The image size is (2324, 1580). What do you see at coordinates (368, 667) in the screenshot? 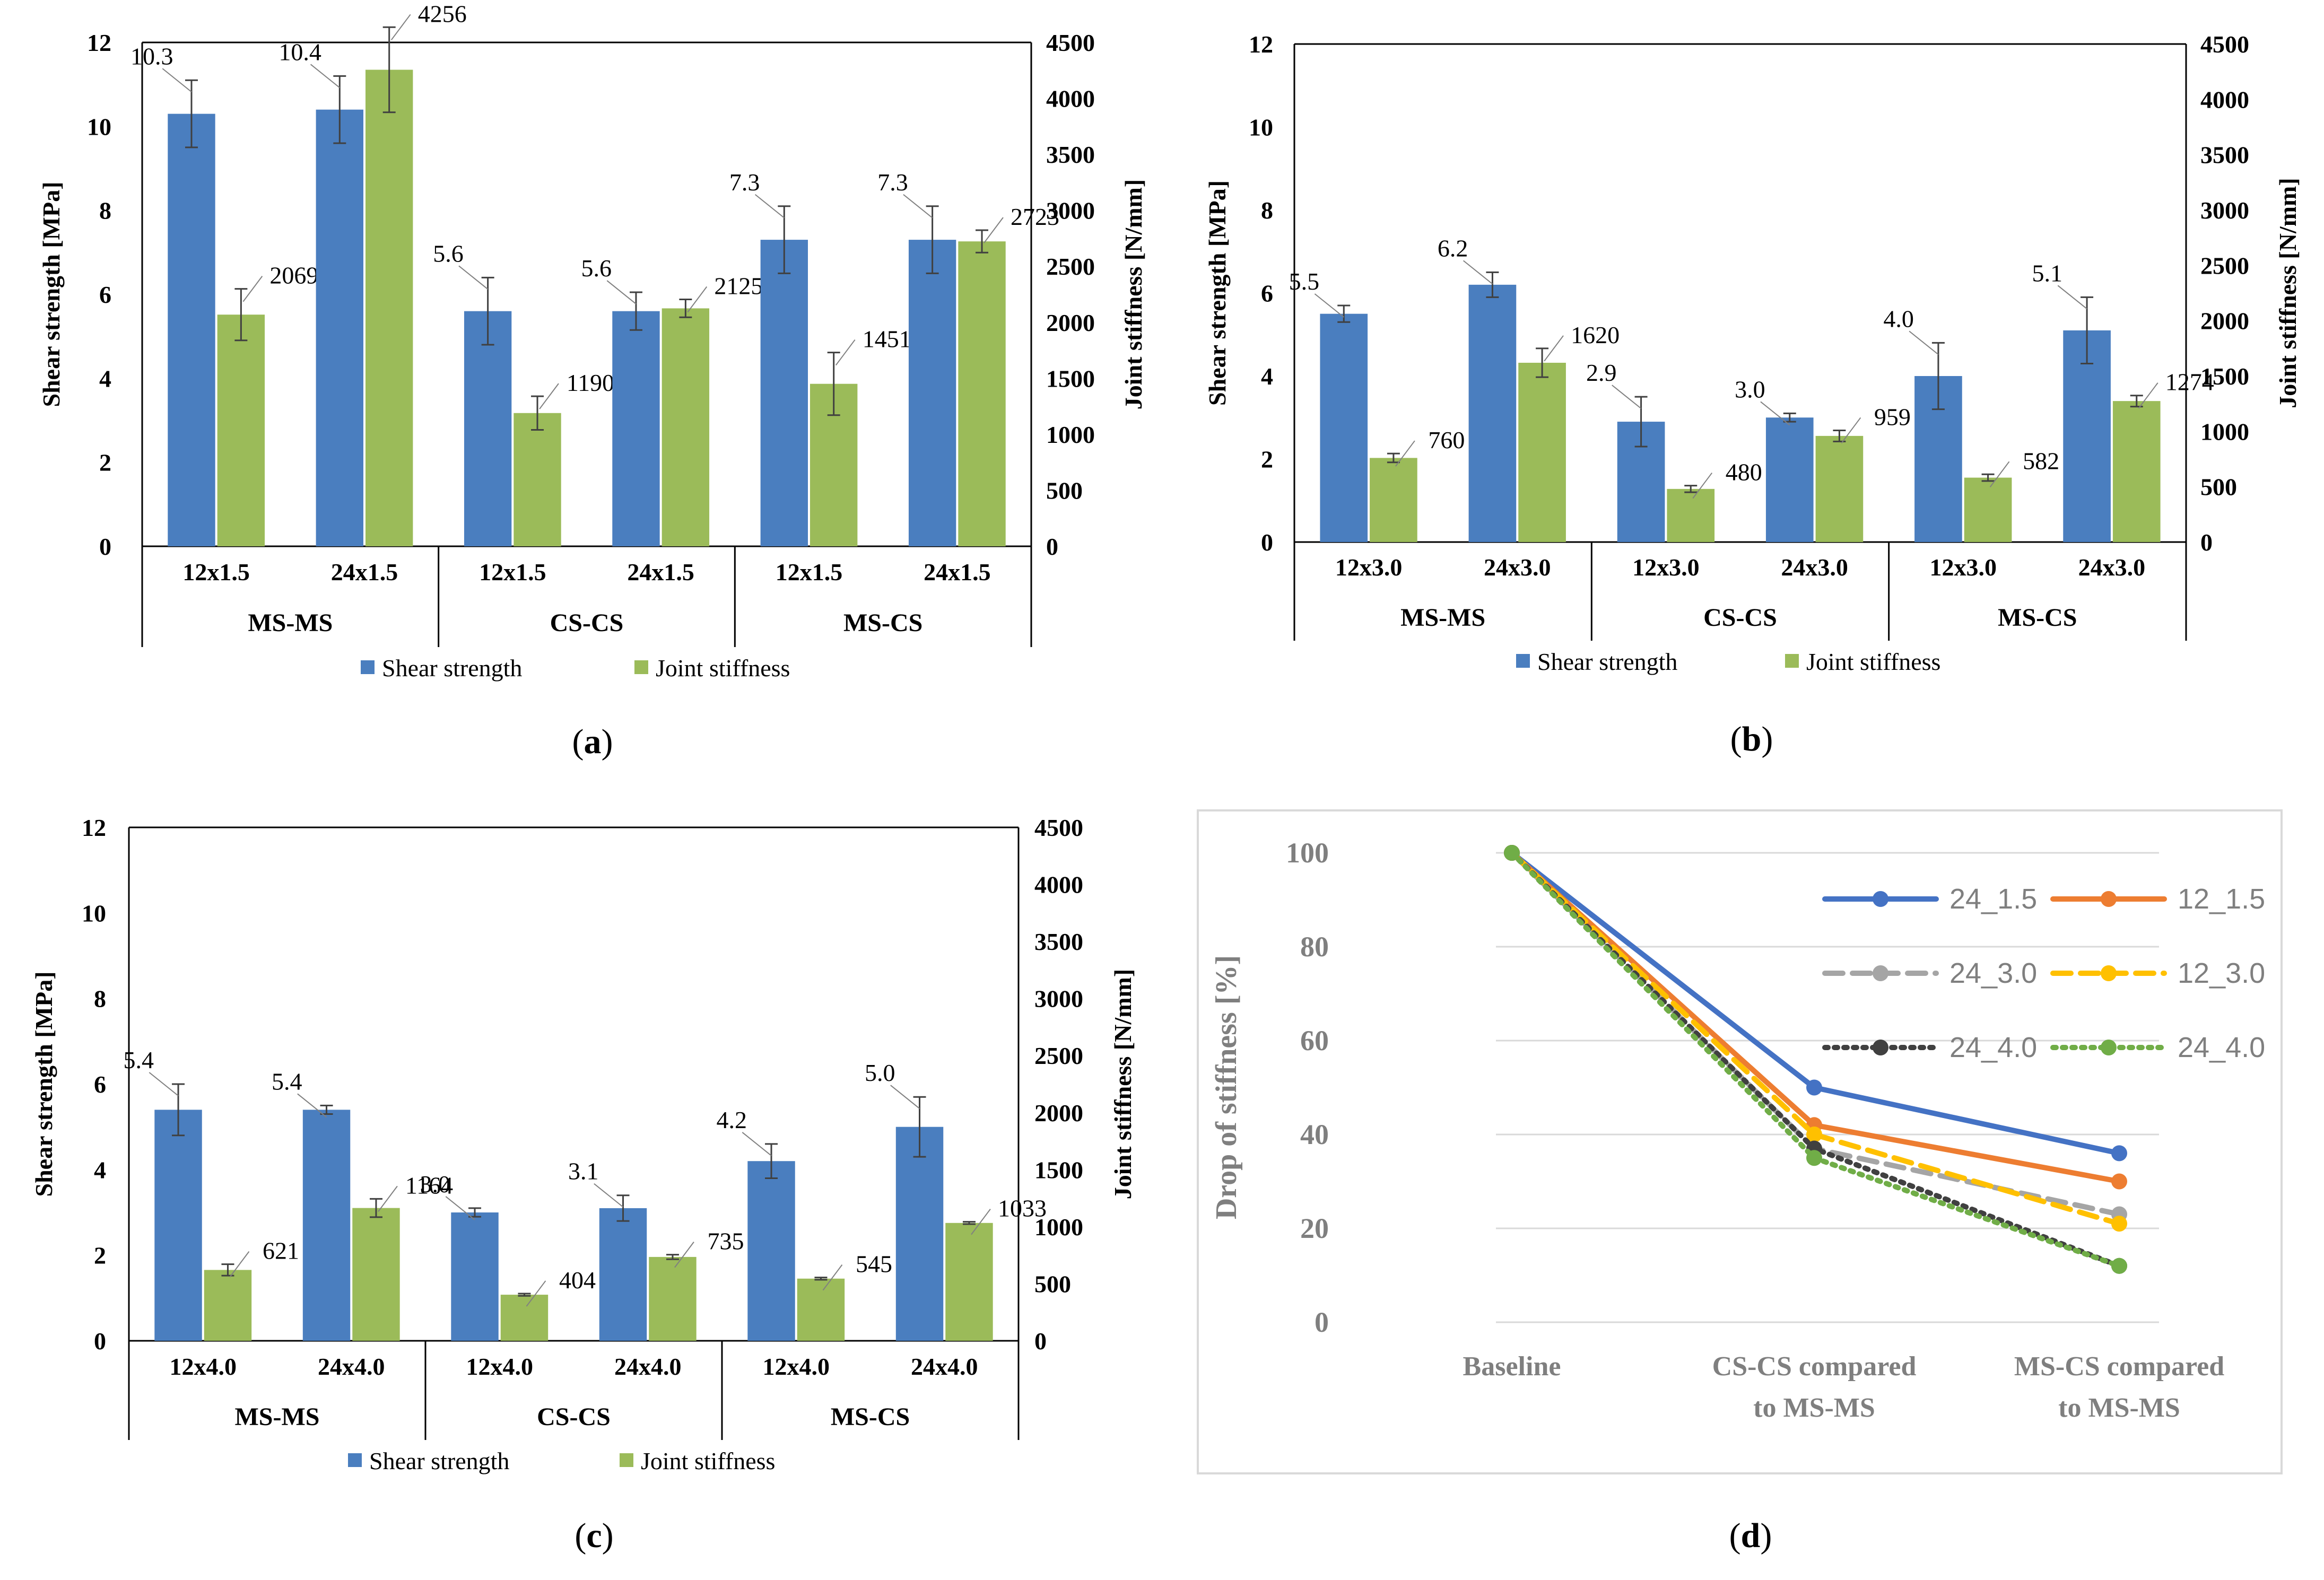
I see `legend-swatch-shear` at bounding box center [368, 667].